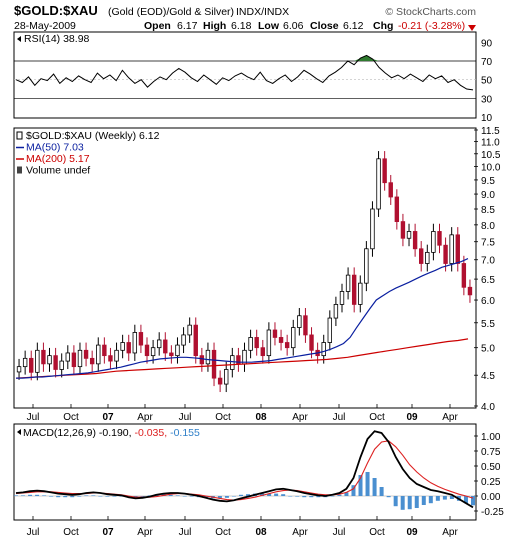  What do you see at coordinates (472, 28) in the screenshot?
I see `down-arrow-icon` at bounding box center [472, 28].